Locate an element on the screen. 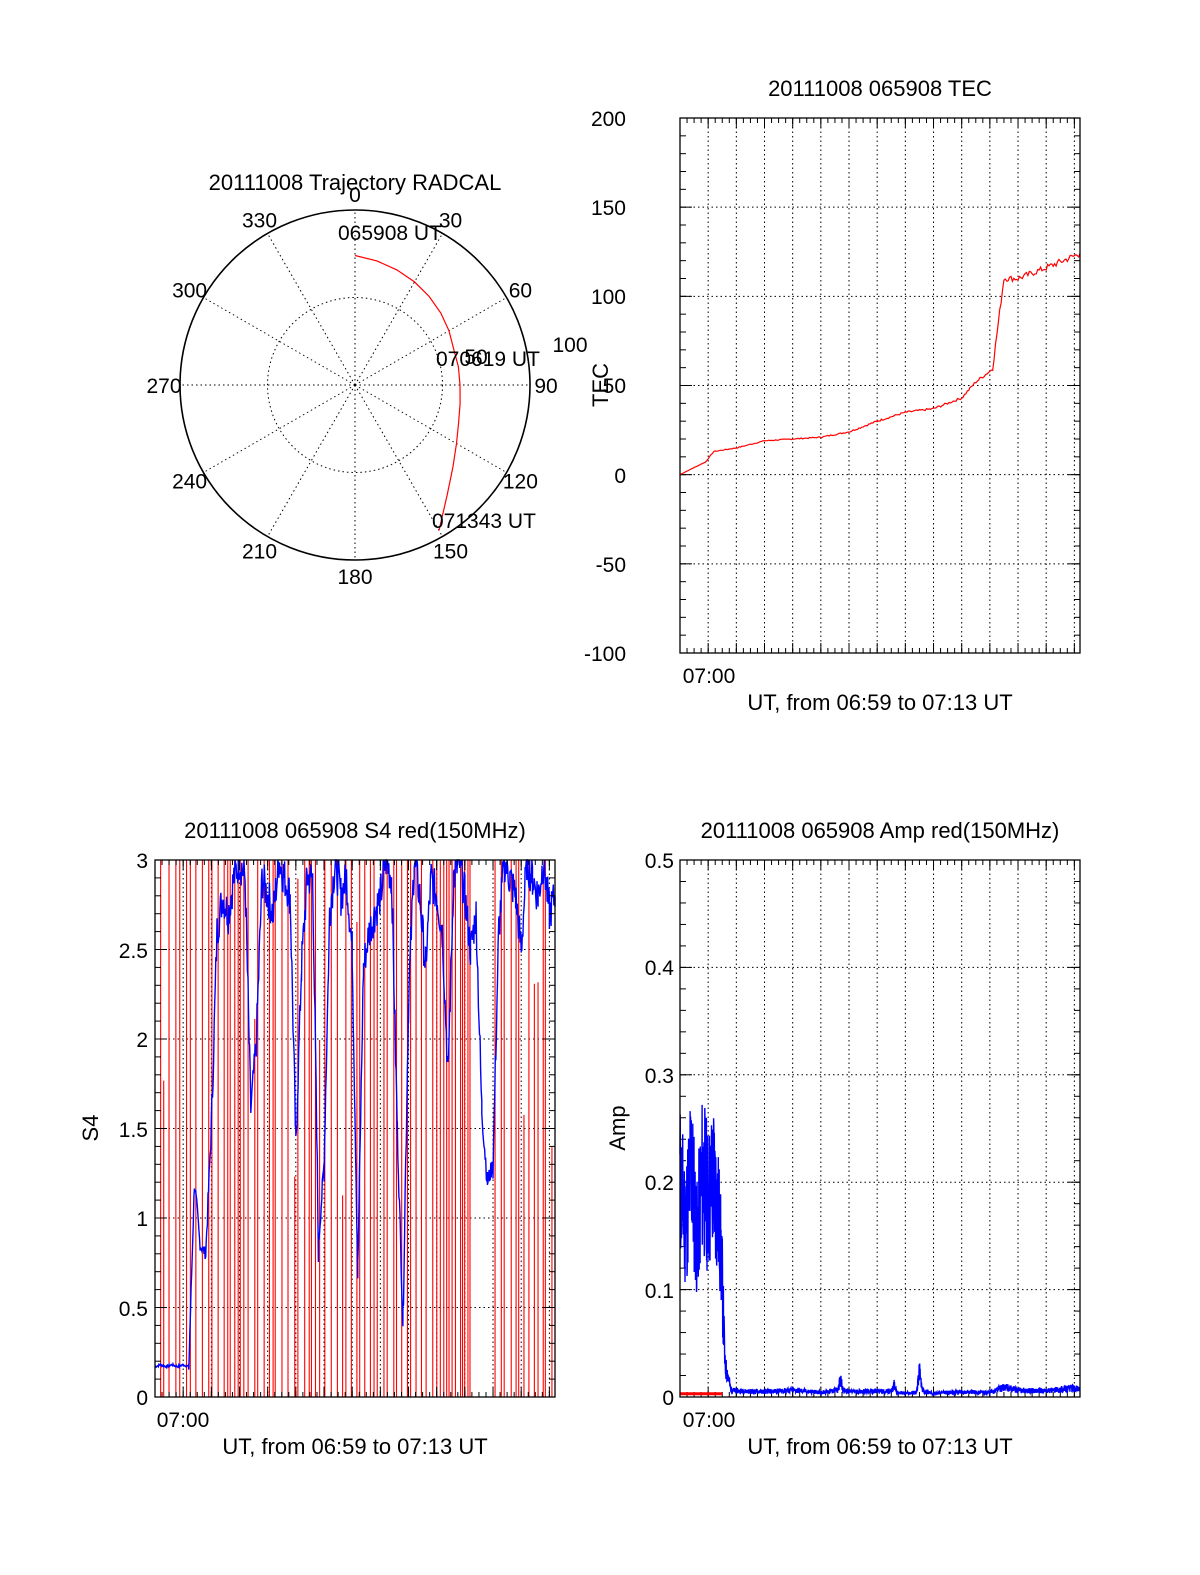  tec-ytick-label: -50 is located at coordinates (611, 565).